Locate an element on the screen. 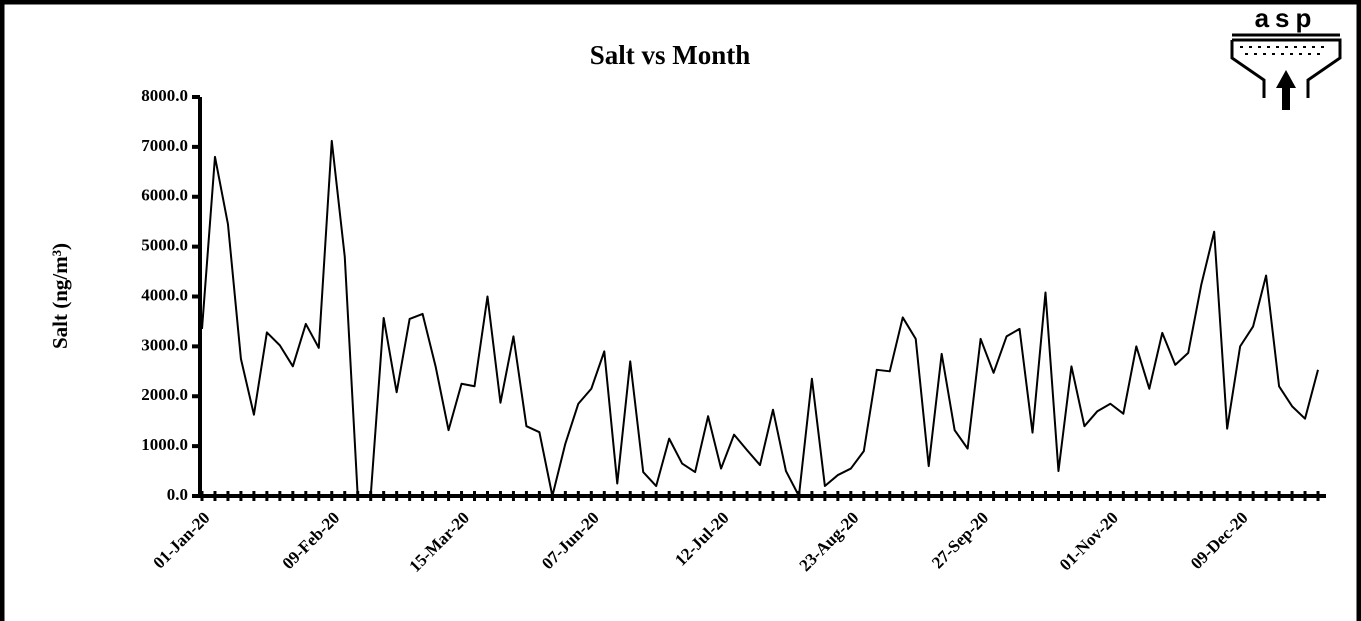 The width and height of the screenshot is (1361, 621). x-tick-label: 07-Jun-20 is located at coordinates (570, 540).